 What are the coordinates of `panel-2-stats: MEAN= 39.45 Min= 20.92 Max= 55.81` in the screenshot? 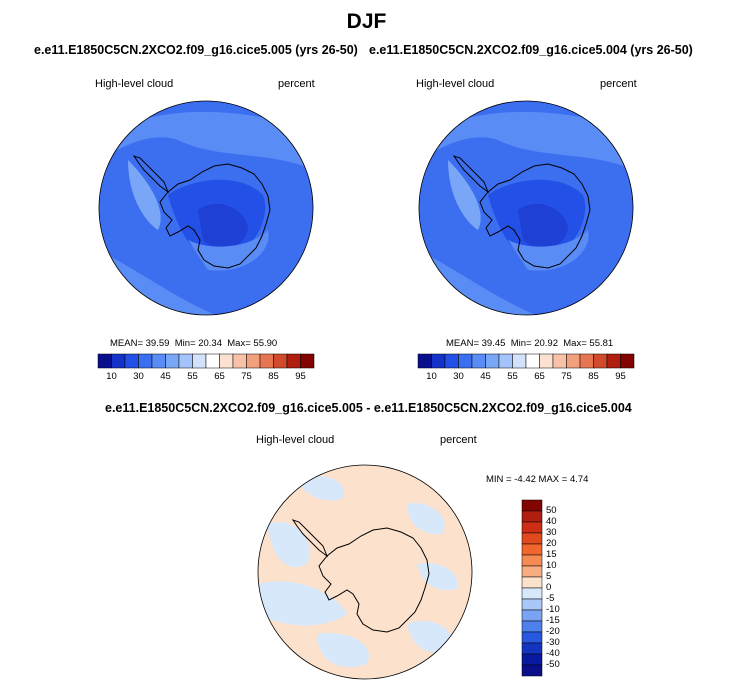 It's located at (529, 343).